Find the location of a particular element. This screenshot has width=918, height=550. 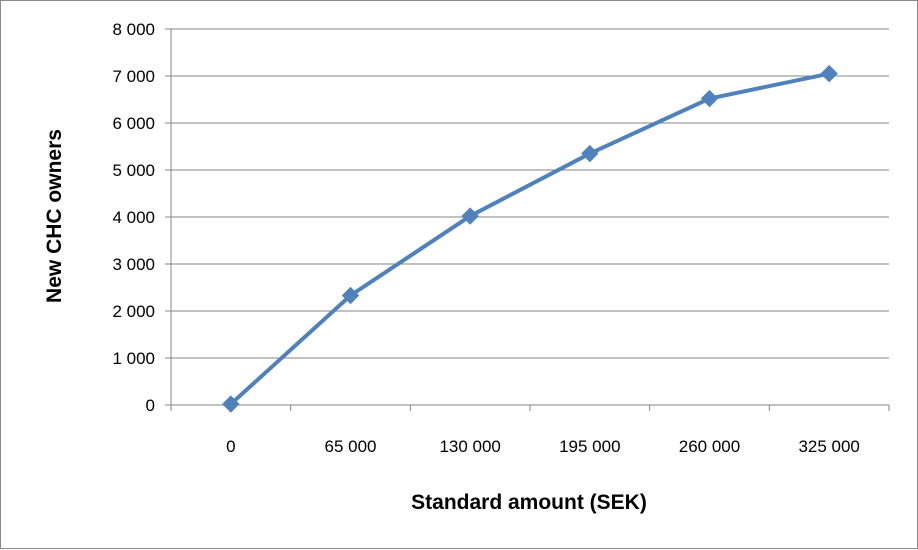

y-axis-title: New CHC owners is located at coordinates (54, 216).